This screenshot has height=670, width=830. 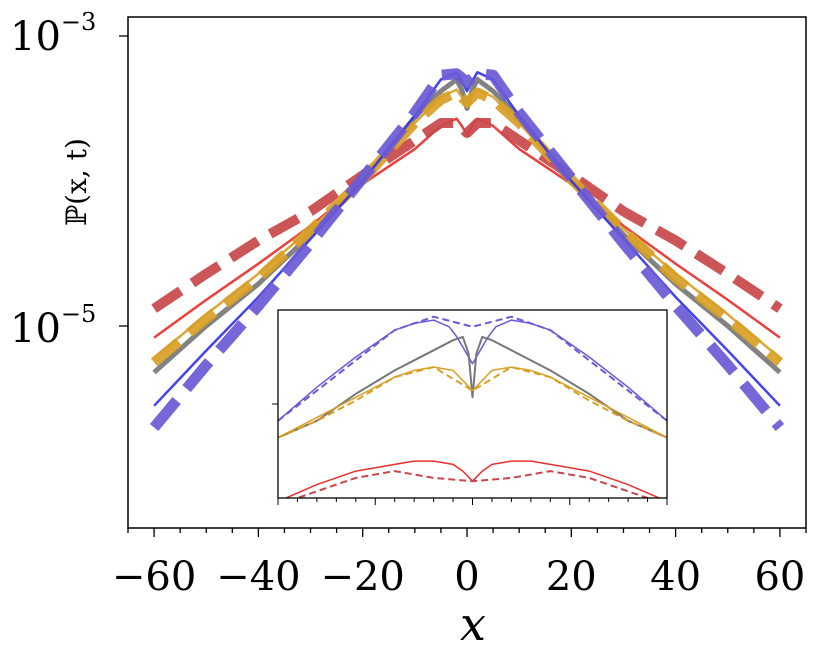 I want to click on y-axis-label: ℙ(x, t), so click(x=76, y=182).